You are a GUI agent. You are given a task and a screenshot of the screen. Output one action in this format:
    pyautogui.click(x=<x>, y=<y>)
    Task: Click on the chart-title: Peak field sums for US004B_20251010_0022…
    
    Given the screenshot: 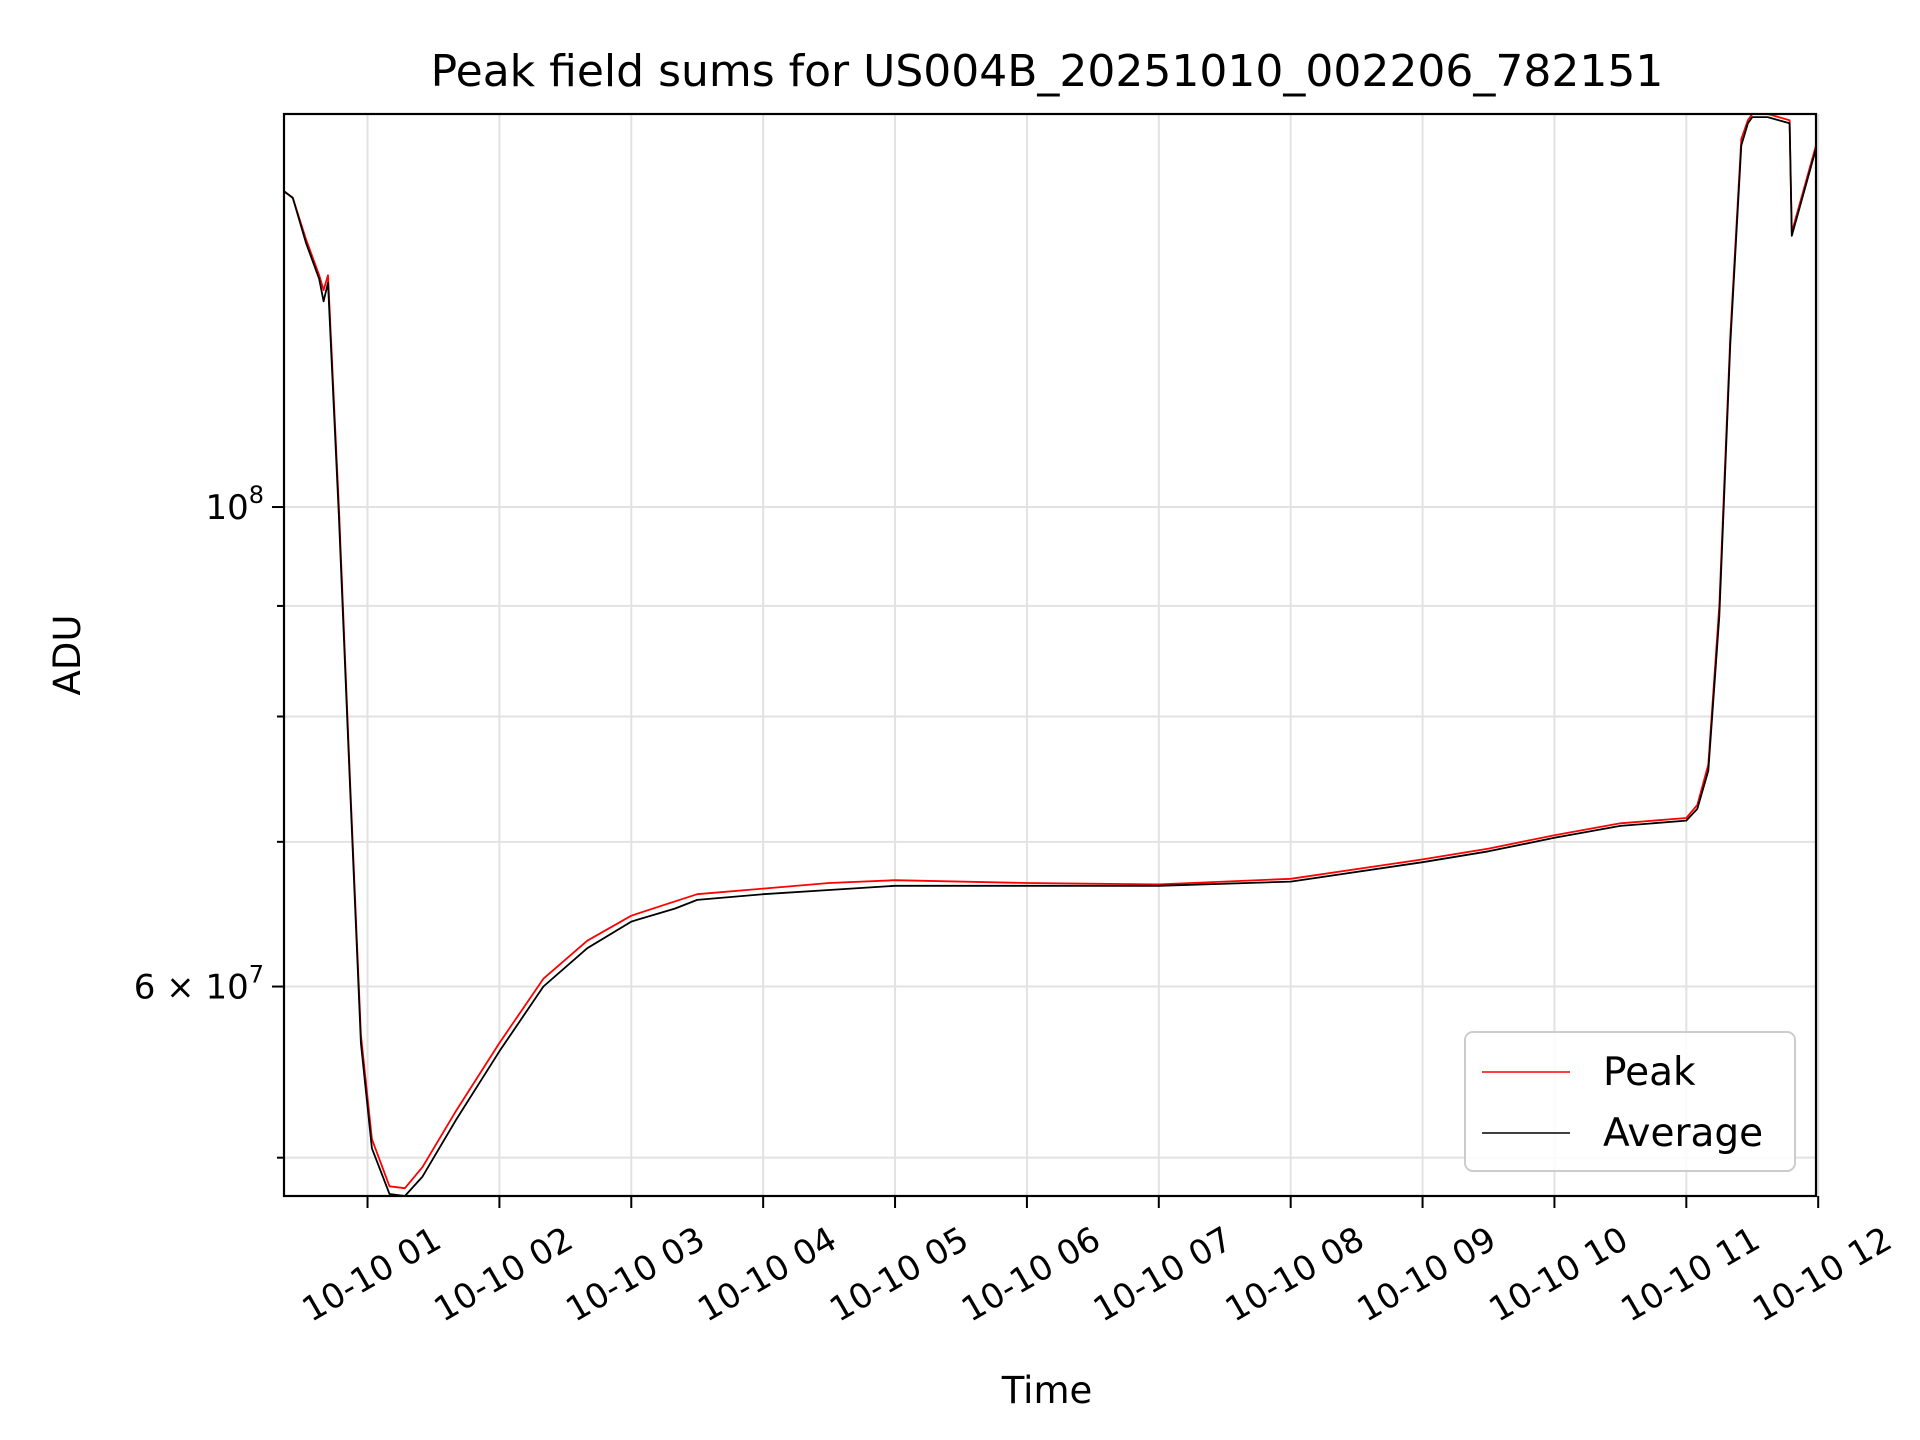 What is the action you would take?
    pyautogui.click(x=1047, y=71)
    